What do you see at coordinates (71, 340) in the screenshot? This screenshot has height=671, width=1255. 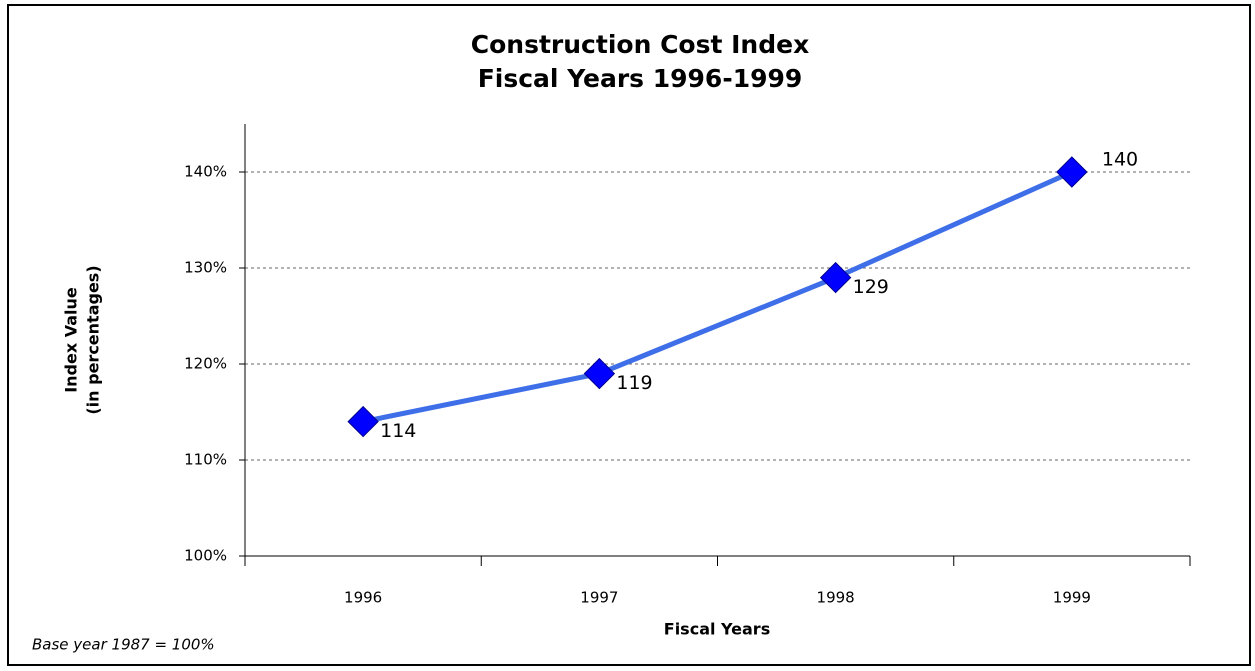 I see `y-axis-label-line: Index Value` at bounding box center [71, 340].